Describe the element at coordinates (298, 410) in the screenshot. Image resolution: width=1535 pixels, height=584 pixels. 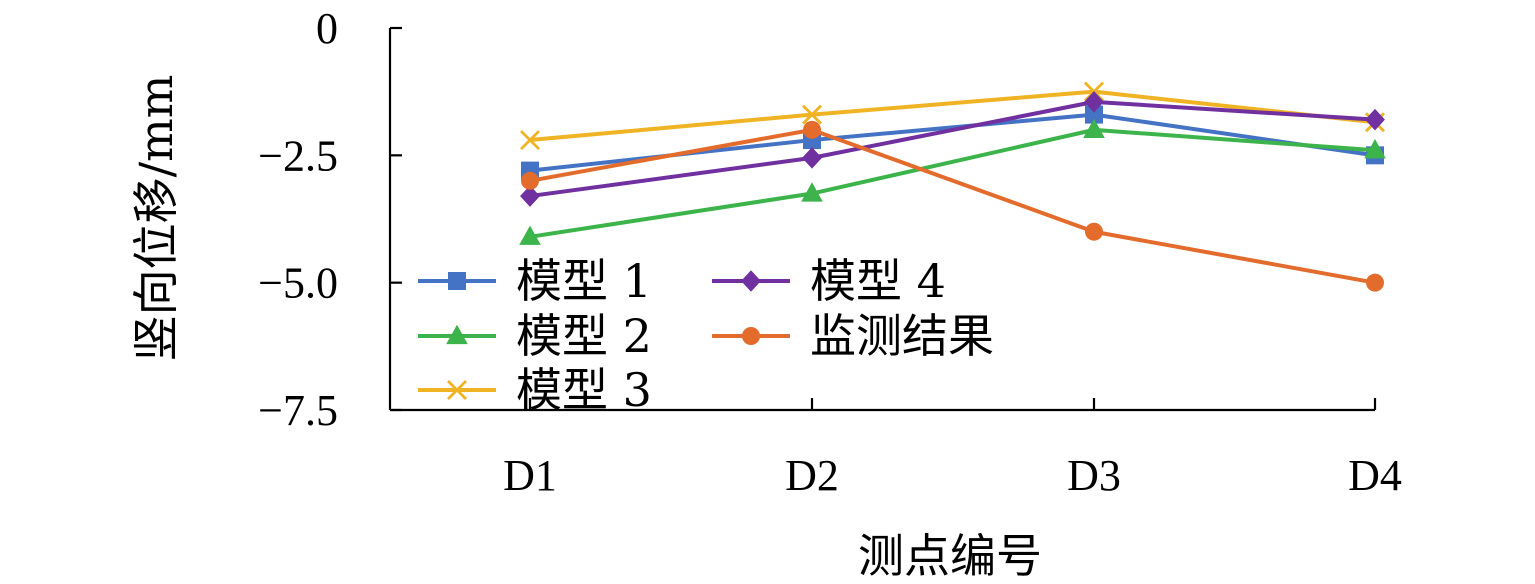
I see `y-tick-label: −7.5` at that location.